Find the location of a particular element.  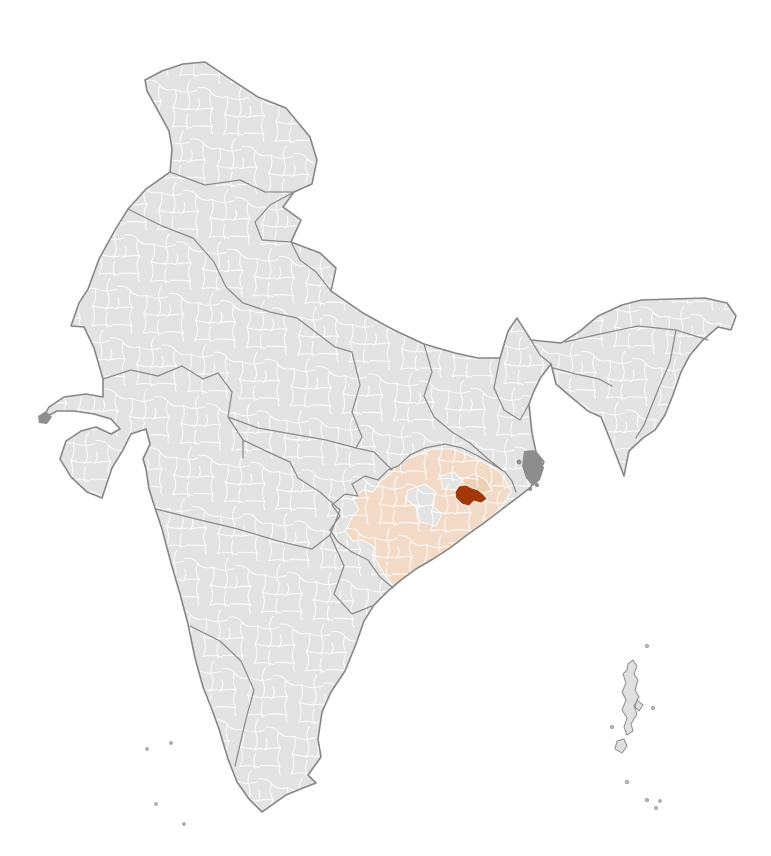

lakshadweep-islands is located at coordinates (165, 783).